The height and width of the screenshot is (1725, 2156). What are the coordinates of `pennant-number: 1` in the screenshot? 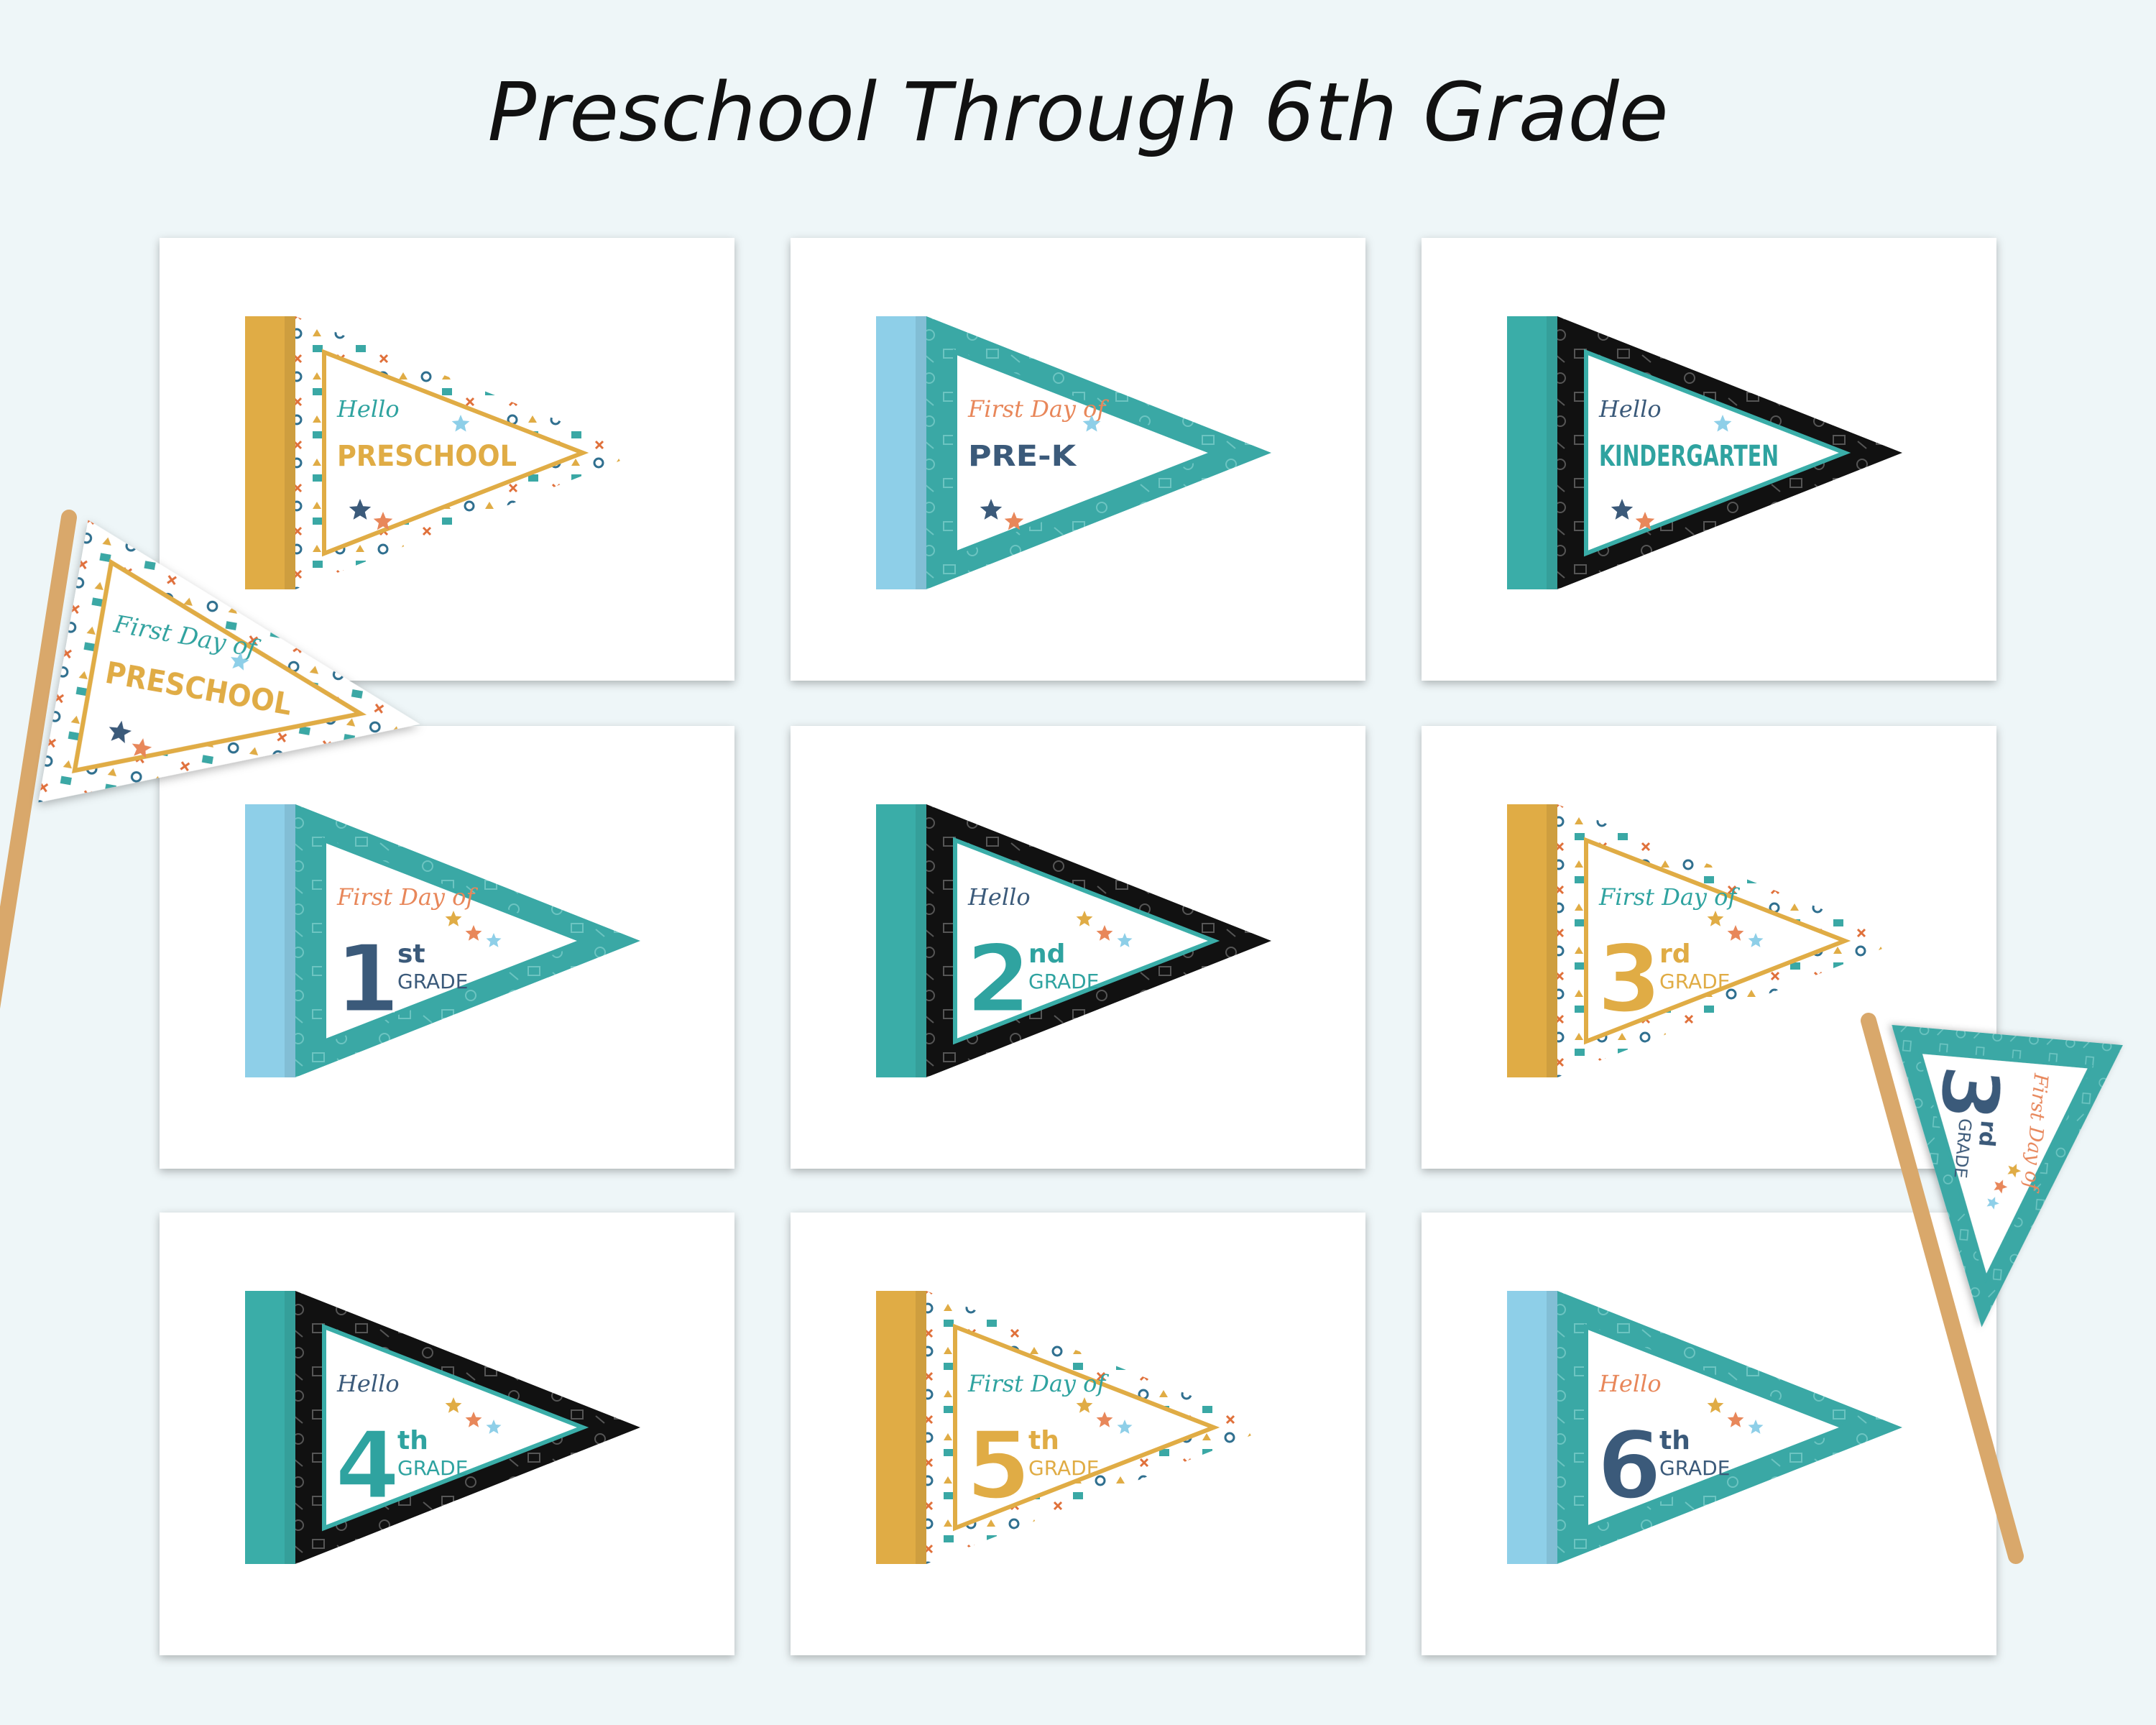 It's located at (367, 979).